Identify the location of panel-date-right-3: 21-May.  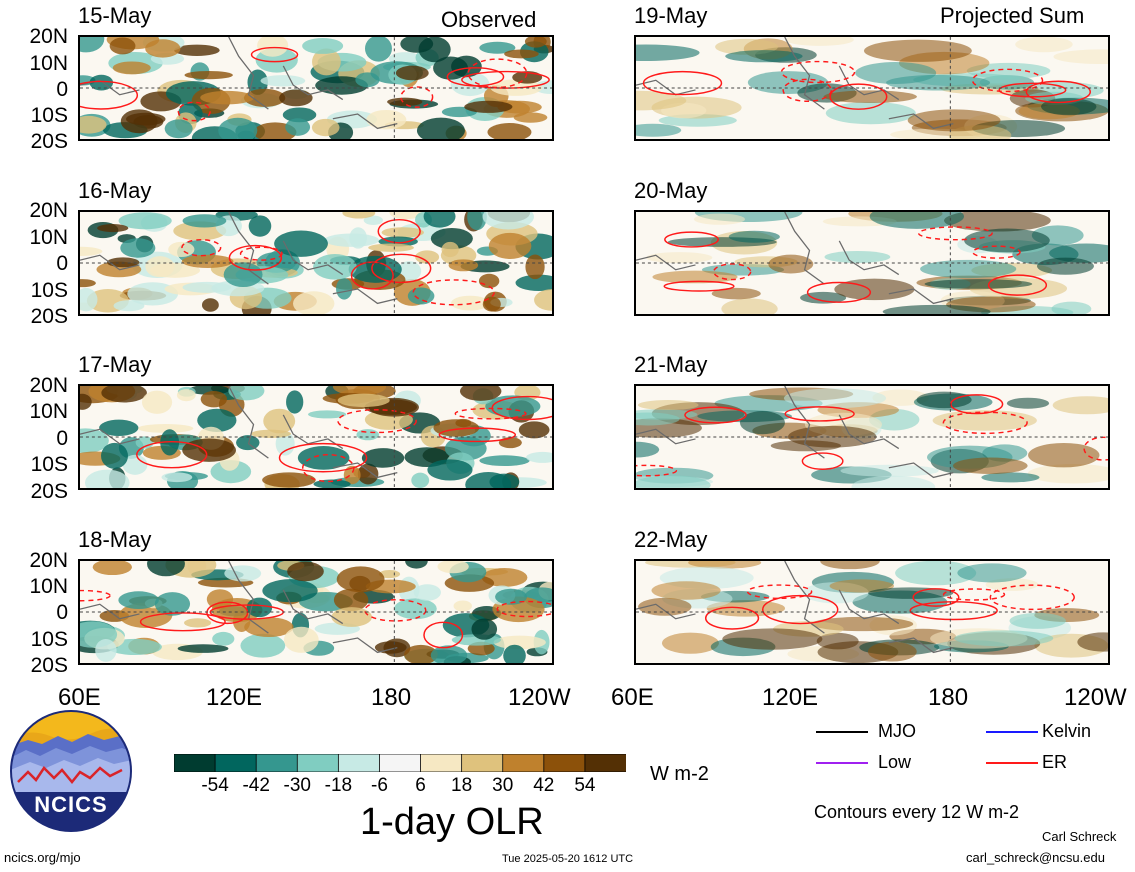
(671, 364).